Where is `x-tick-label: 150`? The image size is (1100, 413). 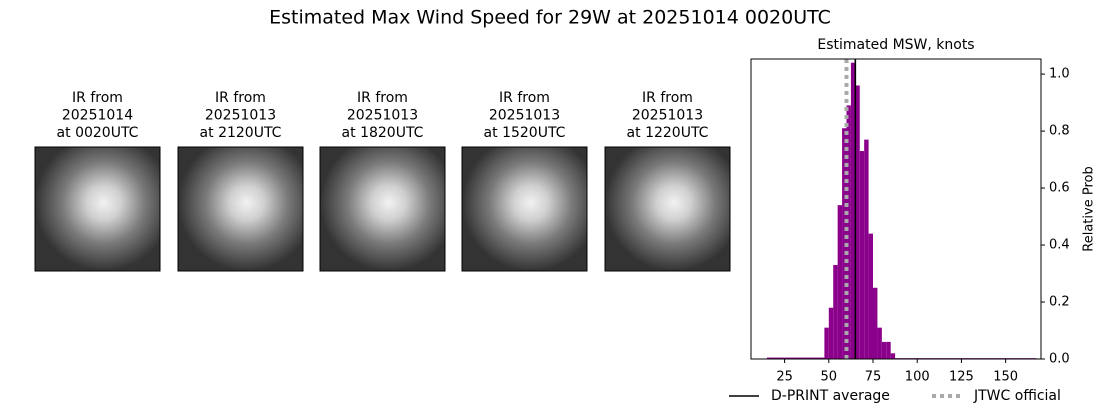 x-tick-label: 150 is located at coordinates (1005, 377).